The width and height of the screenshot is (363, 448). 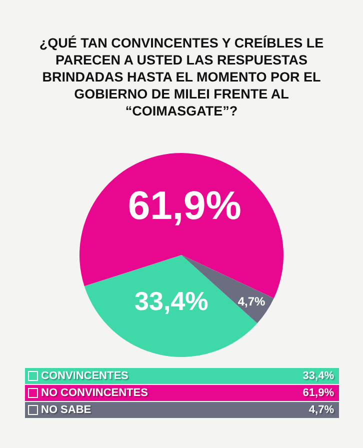 I want to click on legend-label: CONVINCENTES, so click(x=84, y=376).